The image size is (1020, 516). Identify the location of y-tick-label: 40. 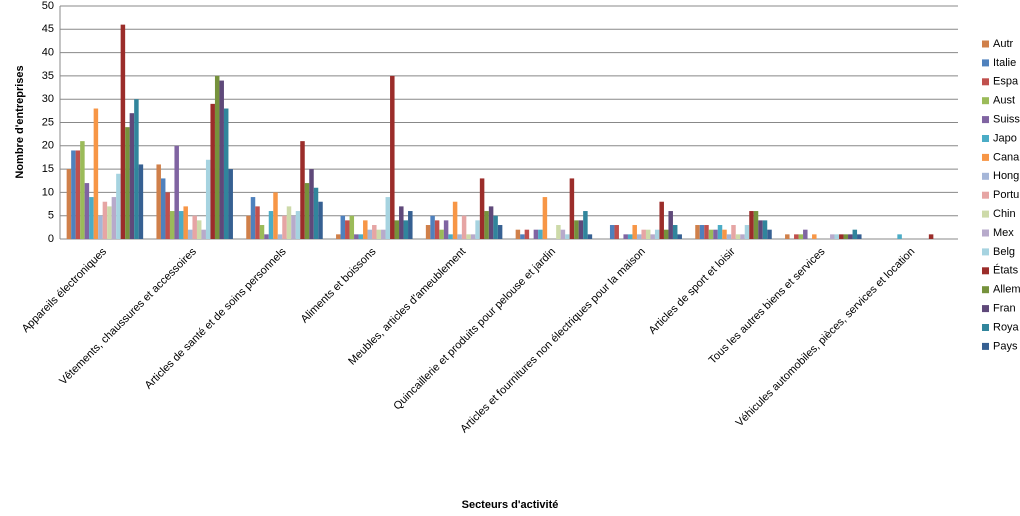
(48, 53).